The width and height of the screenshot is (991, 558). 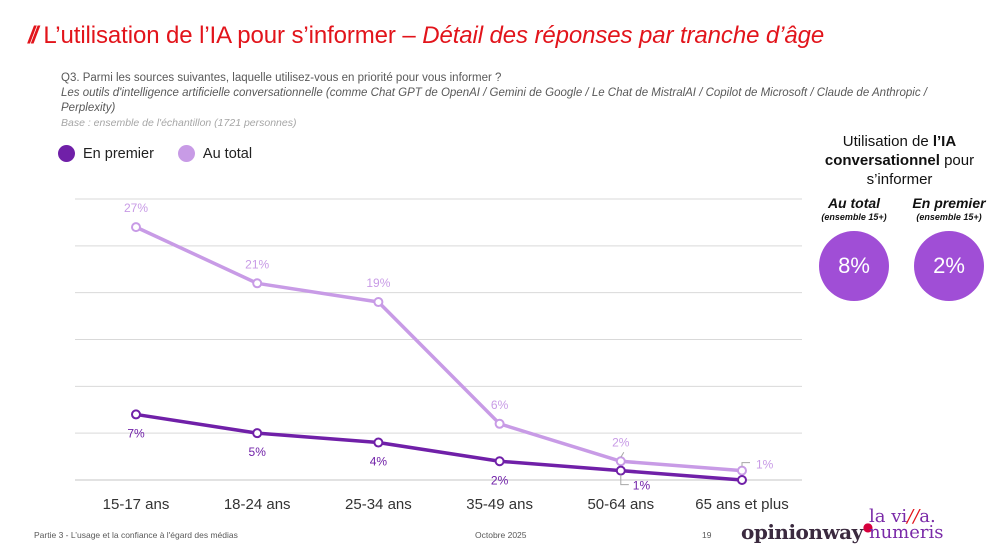 What do you see at coordinates (167, 153) in the screenshot?
I see `chart-legend: En premier Au total` at bounding box center [167, 153].